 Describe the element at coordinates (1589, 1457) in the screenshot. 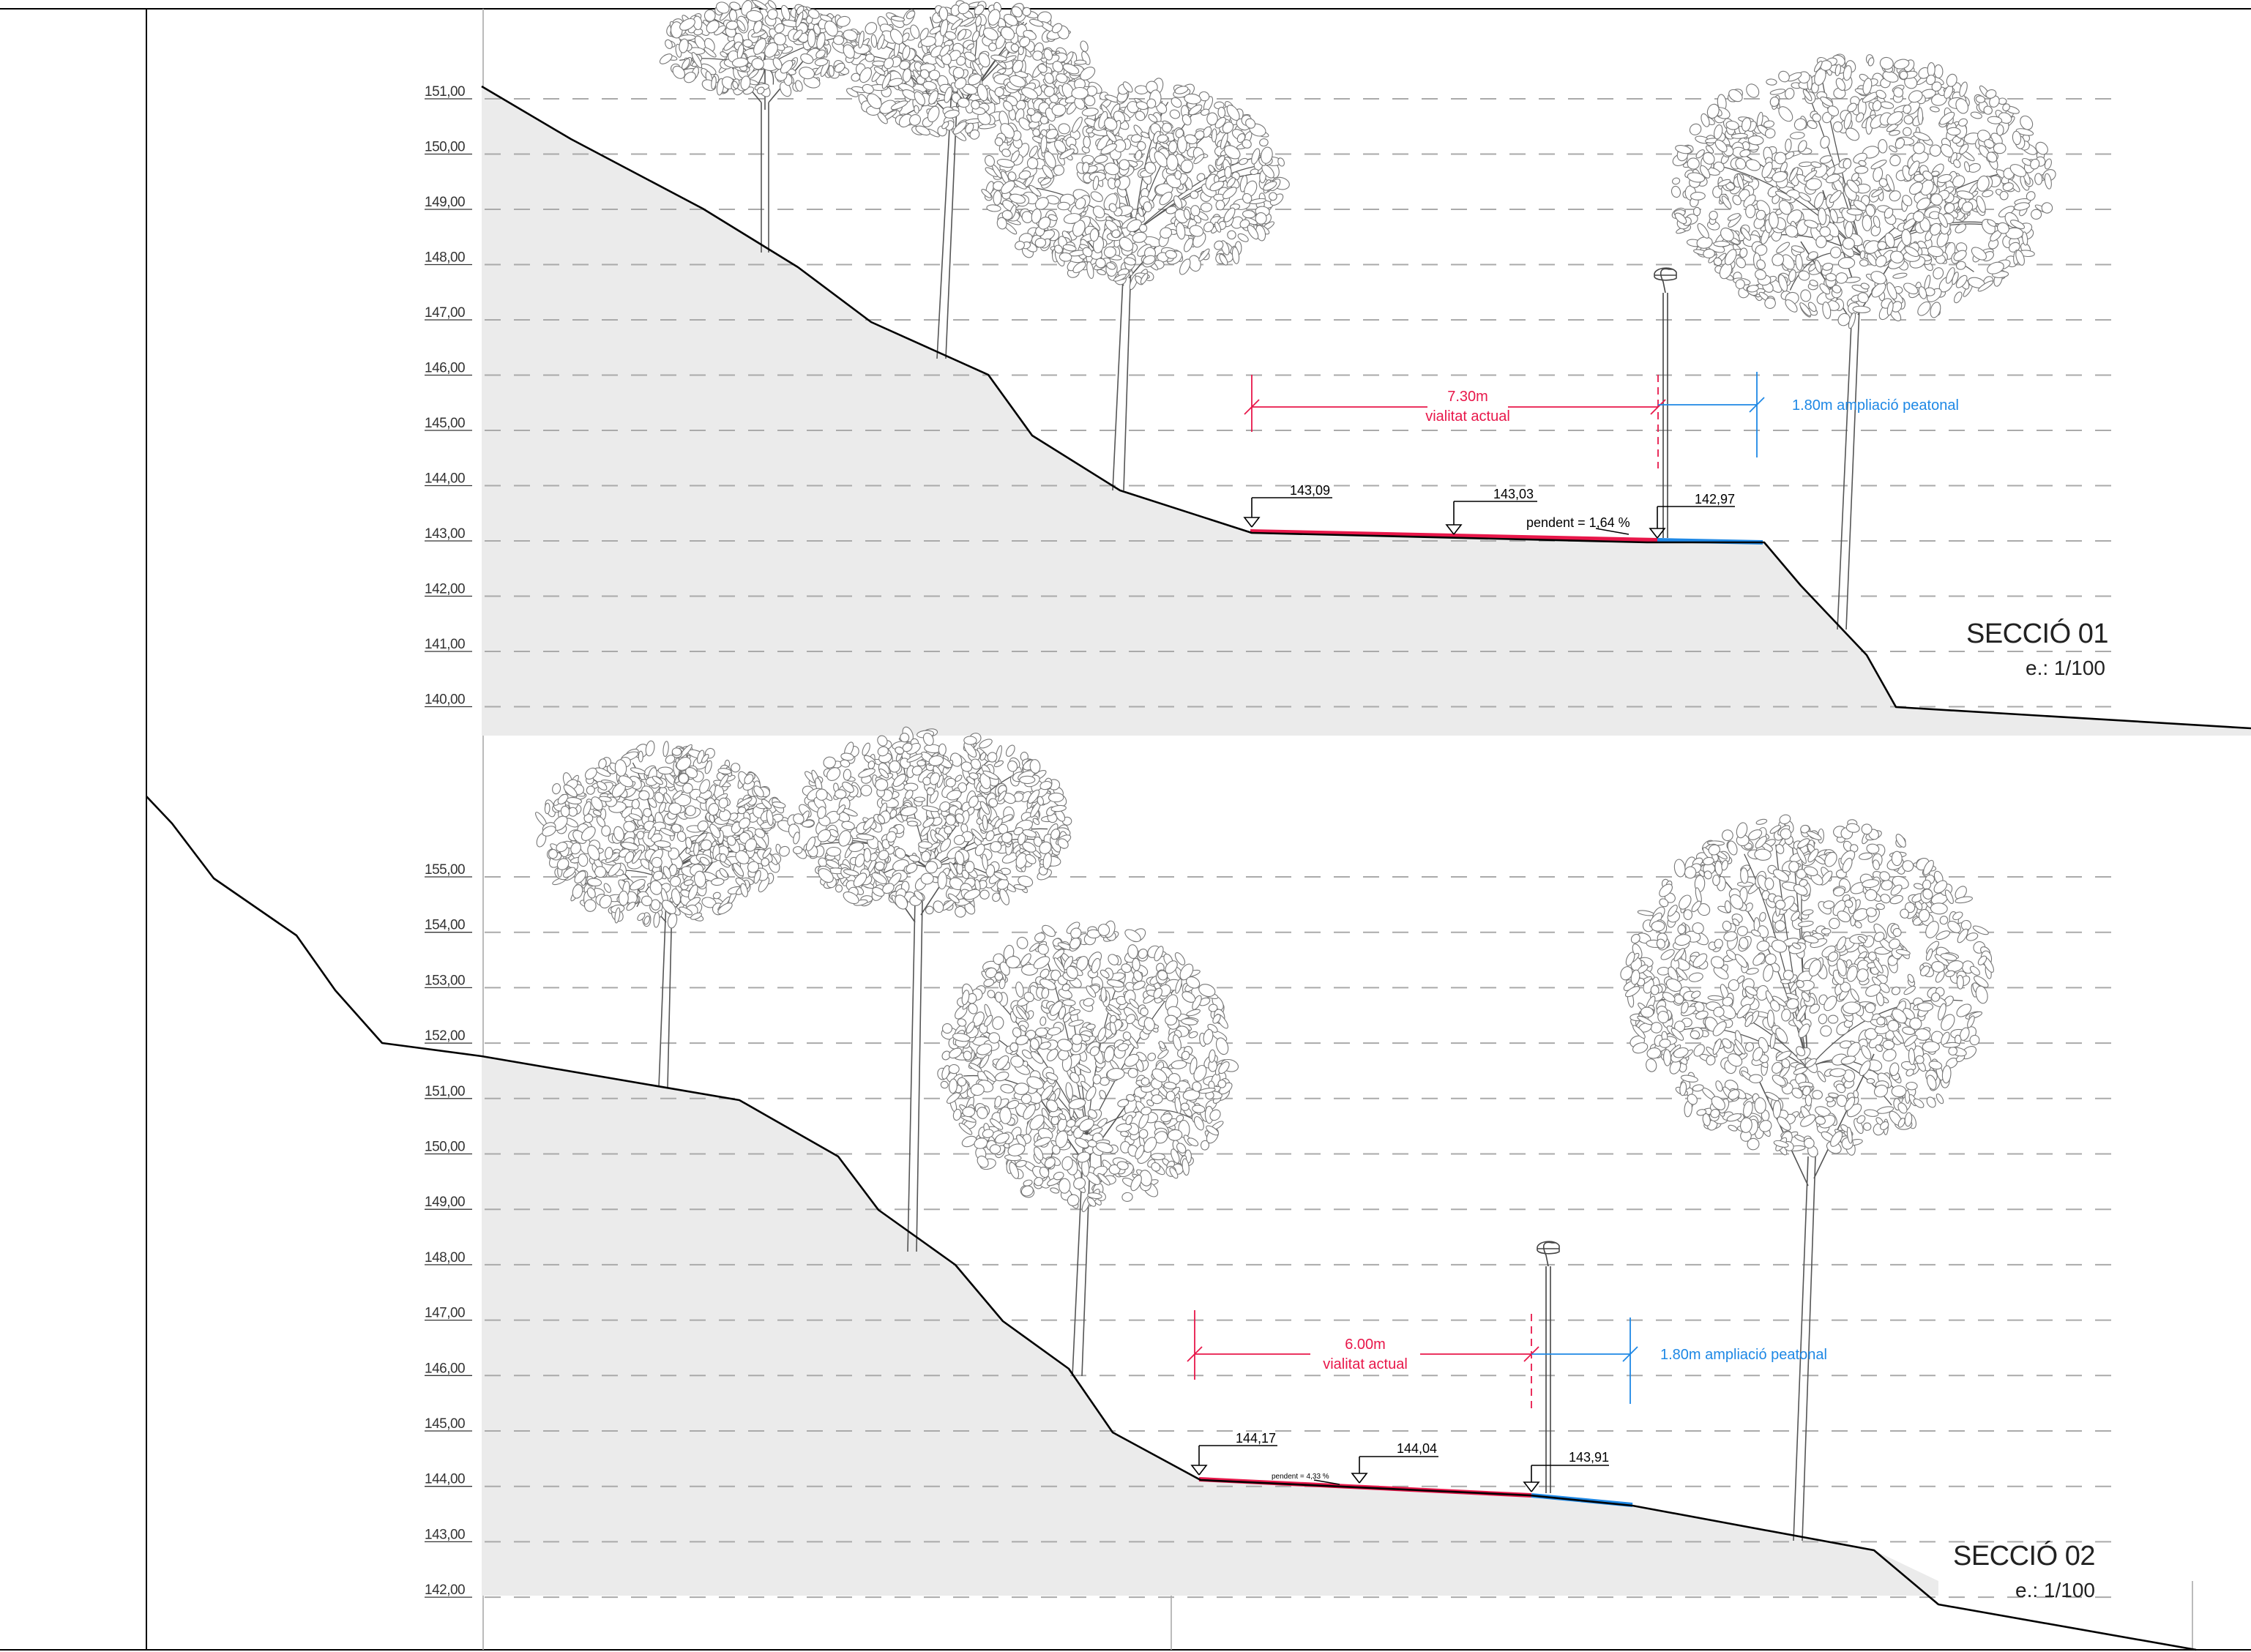

I see `svg-text: 143,91` at that location.